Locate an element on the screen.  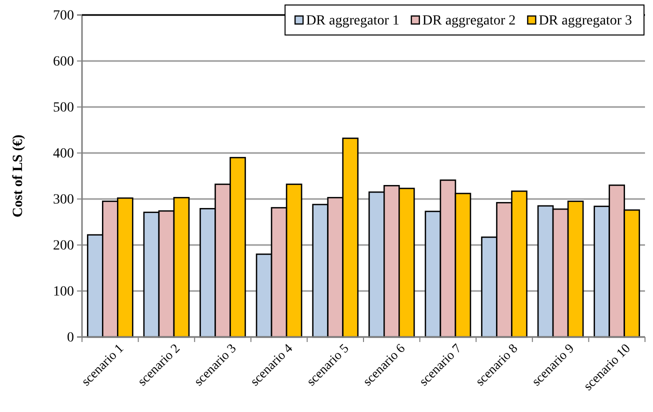
y-tick-label: 400 is located at coordinates (63, 154).